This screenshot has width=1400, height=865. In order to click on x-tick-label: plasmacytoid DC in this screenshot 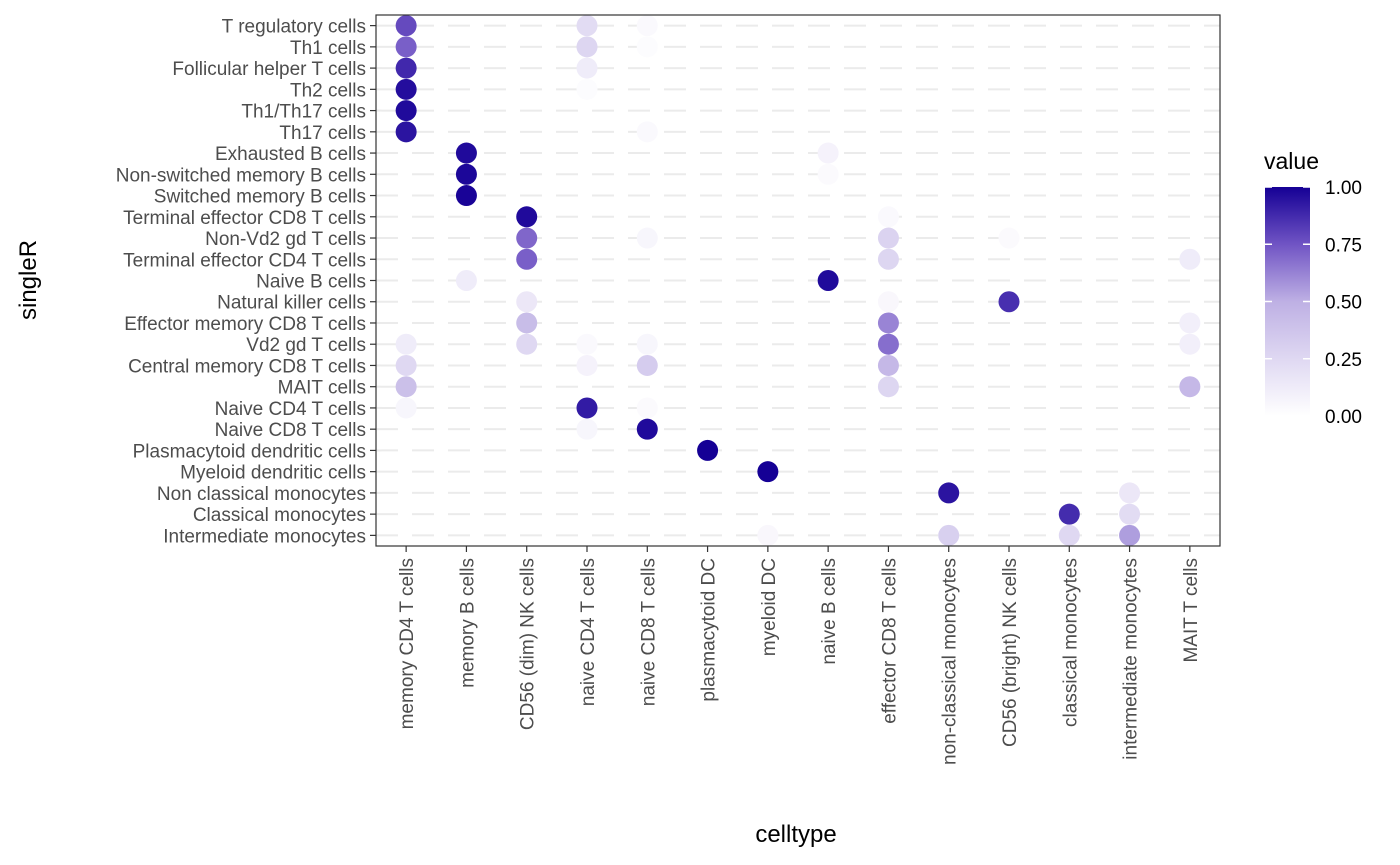, I will do `click(709, 630)`.